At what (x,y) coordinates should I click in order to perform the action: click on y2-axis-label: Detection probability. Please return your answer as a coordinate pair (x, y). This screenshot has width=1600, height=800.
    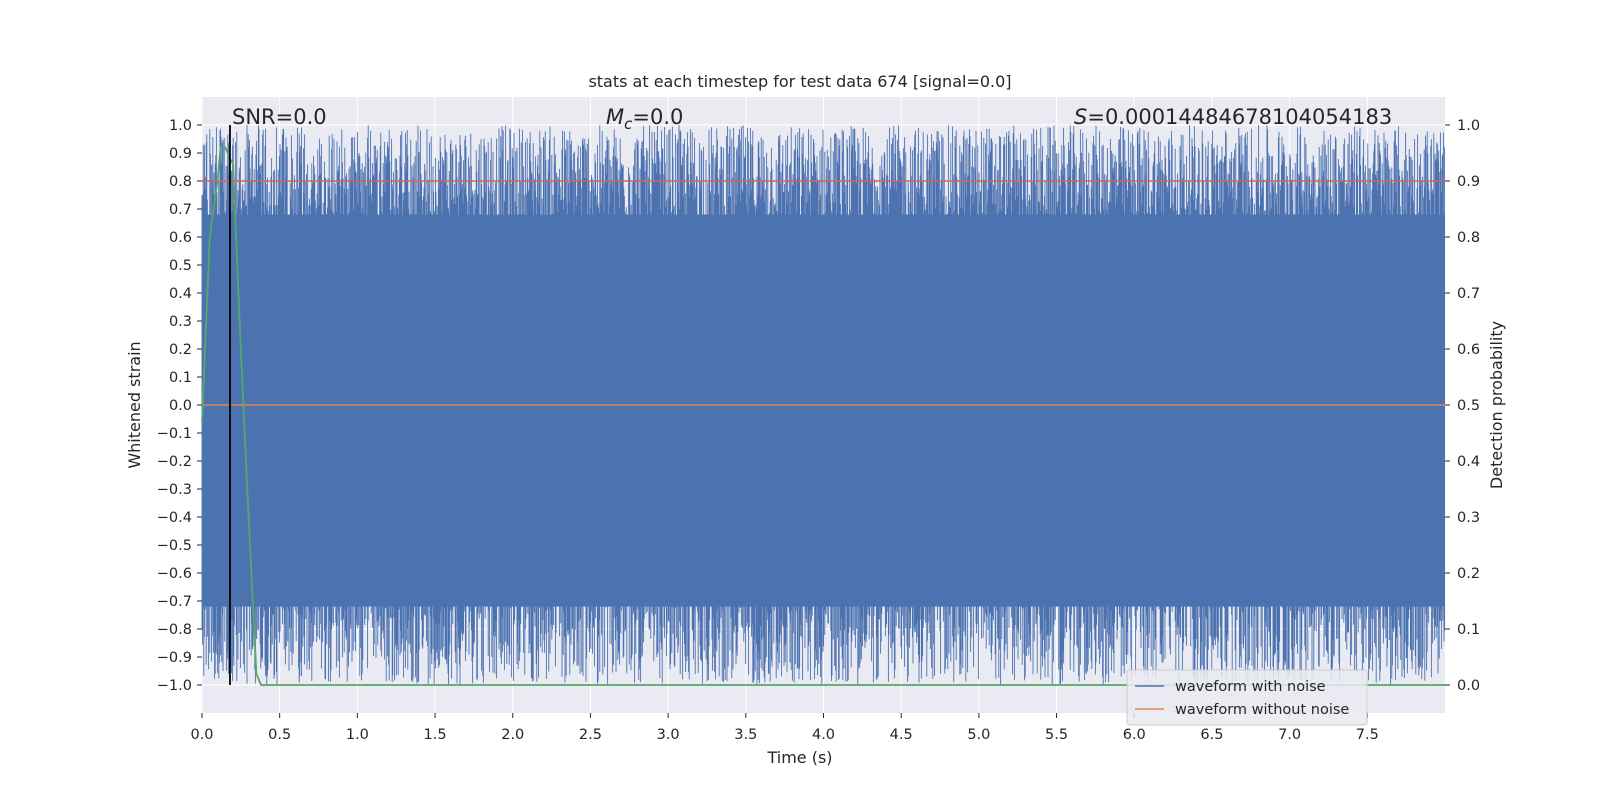
    Looking at the image, I should click on (1496, 405).